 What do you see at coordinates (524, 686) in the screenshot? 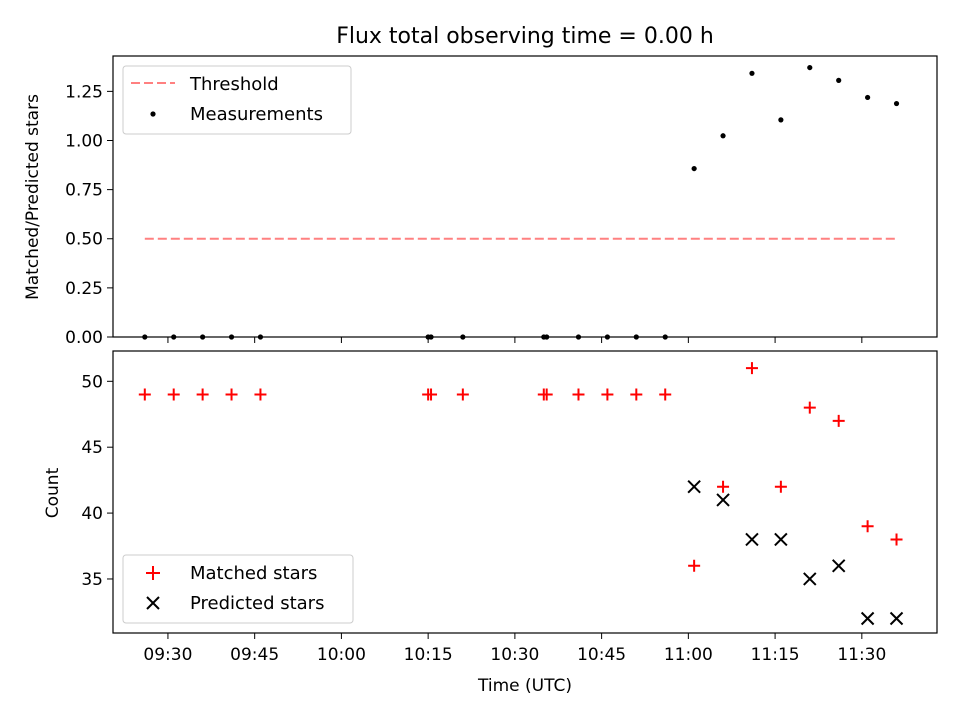
I see `x-axis-label: Time (UTC)` at bounding box center [524, 686].